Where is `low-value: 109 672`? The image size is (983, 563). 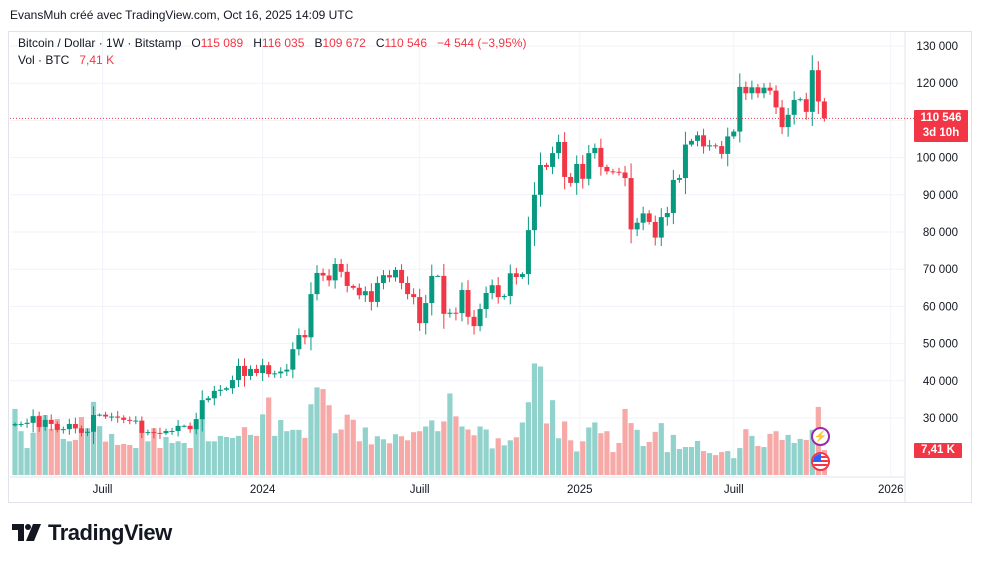
low-value: 109 672 is located at coordinates (344, 43).